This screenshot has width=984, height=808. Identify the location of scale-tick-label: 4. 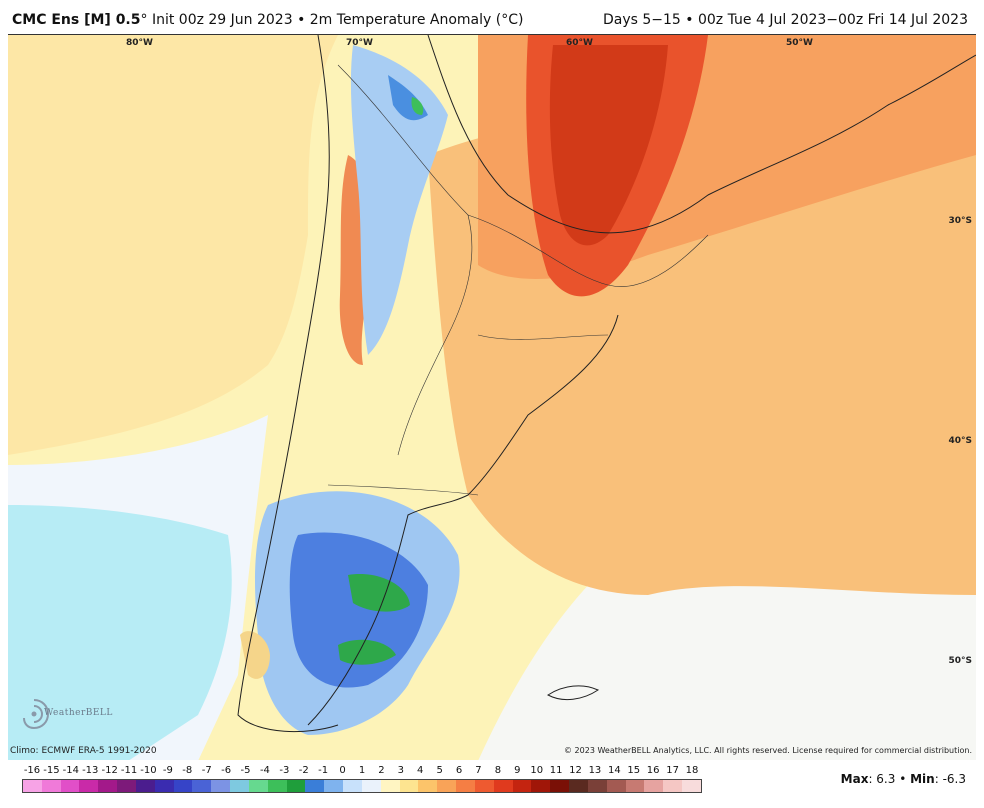
(420, 770).